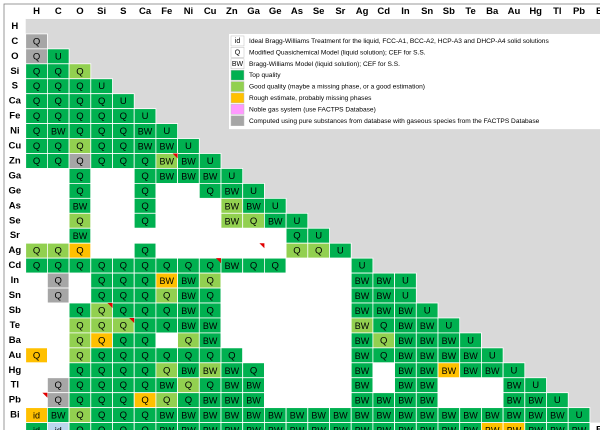  What do you see at coordinates (188, 428) in the screenshot?
I see `cell-label-undefined-Ni: BW` at bounding box center [188, 428].